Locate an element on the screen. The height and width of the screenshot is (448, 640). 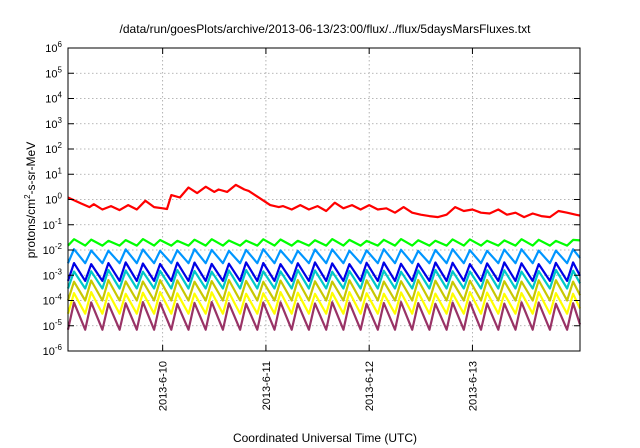
y-tick-exponent: -1 is located at coordinates (59, 221).